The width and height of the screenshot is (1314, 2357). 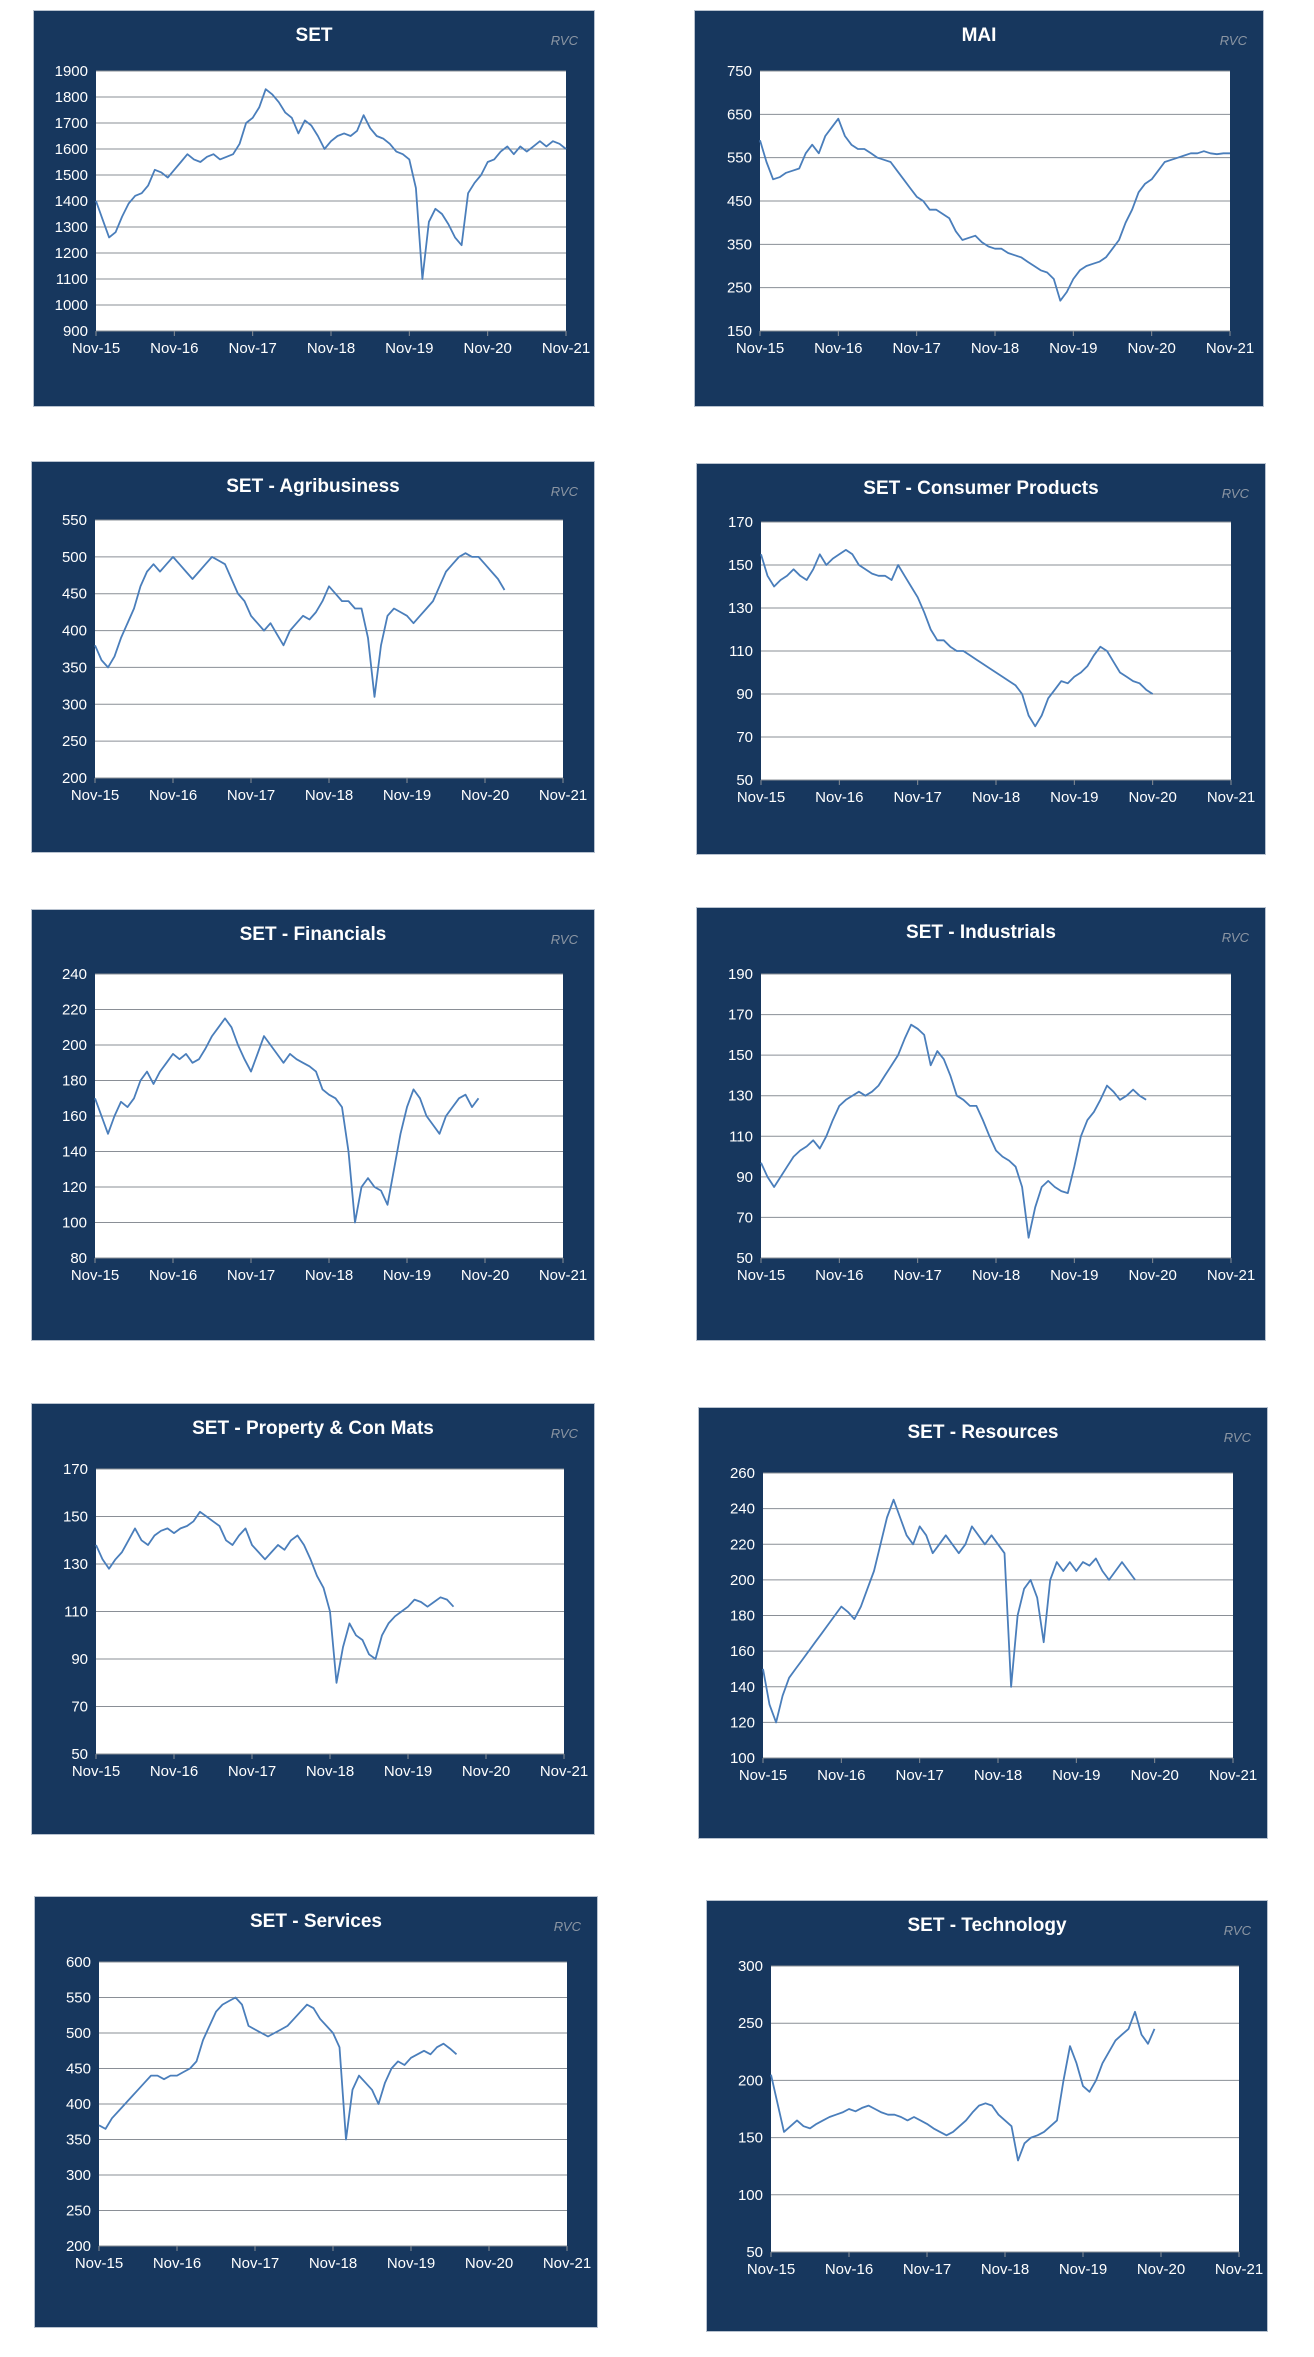 I want to click on y-tick-label: 1300, so click(x=71, y=227).